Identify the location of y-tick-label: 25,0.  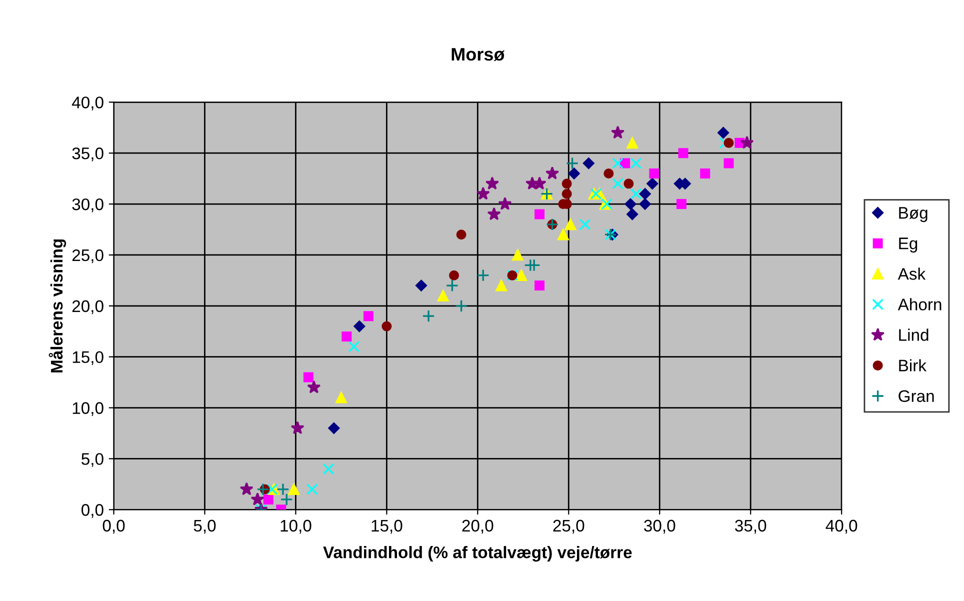
(88, 256).